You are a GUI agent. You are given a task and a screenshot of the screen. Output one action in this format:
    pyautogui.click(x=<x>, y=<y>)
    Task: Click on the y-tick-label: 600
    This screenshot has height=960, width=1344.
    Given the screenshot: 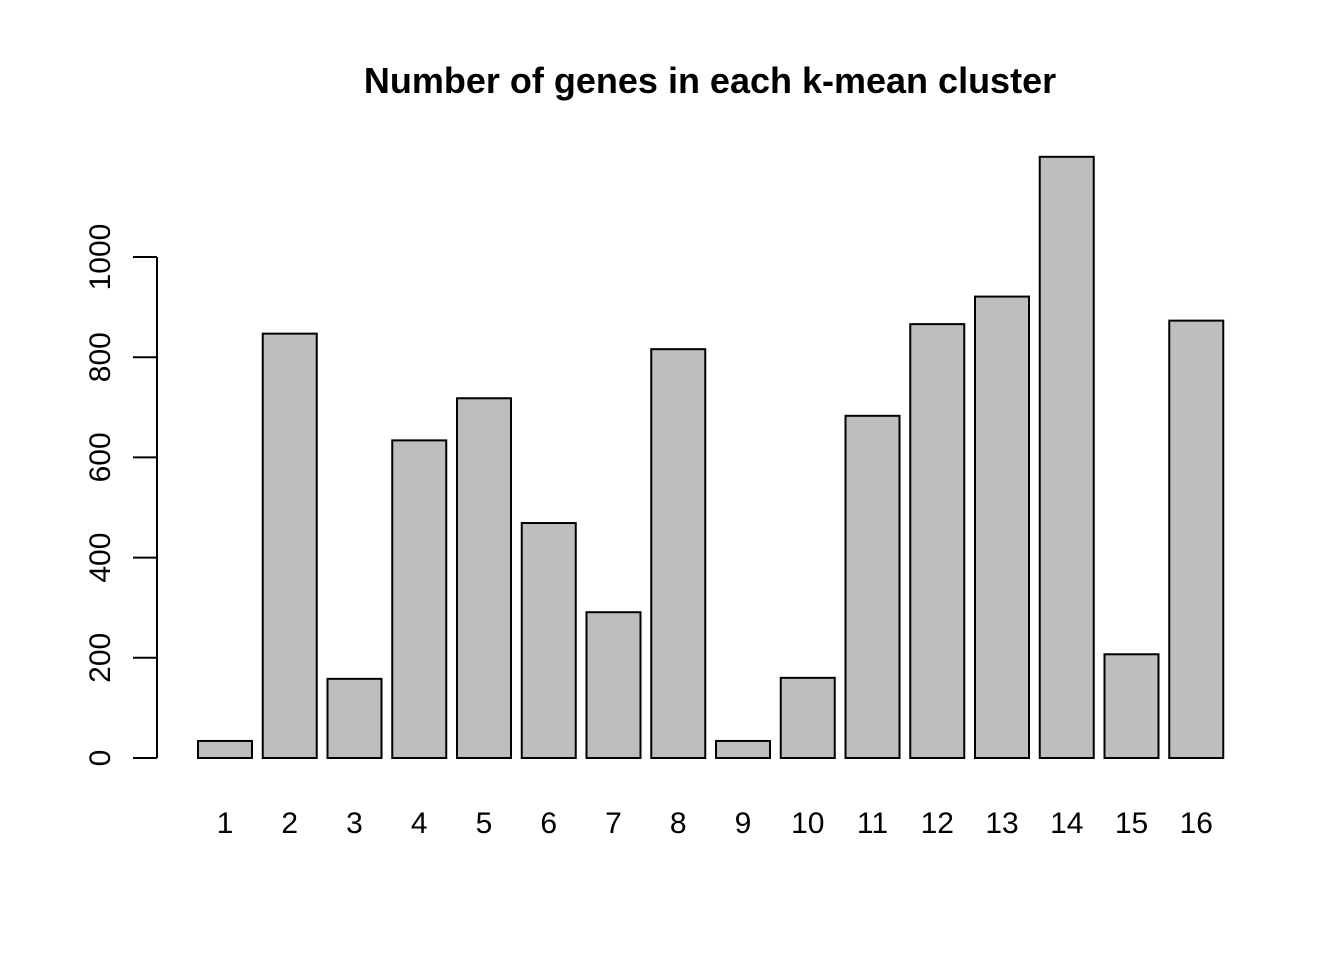 What is the action you would take?
    pyautogui.click(x=100, y=457)
    